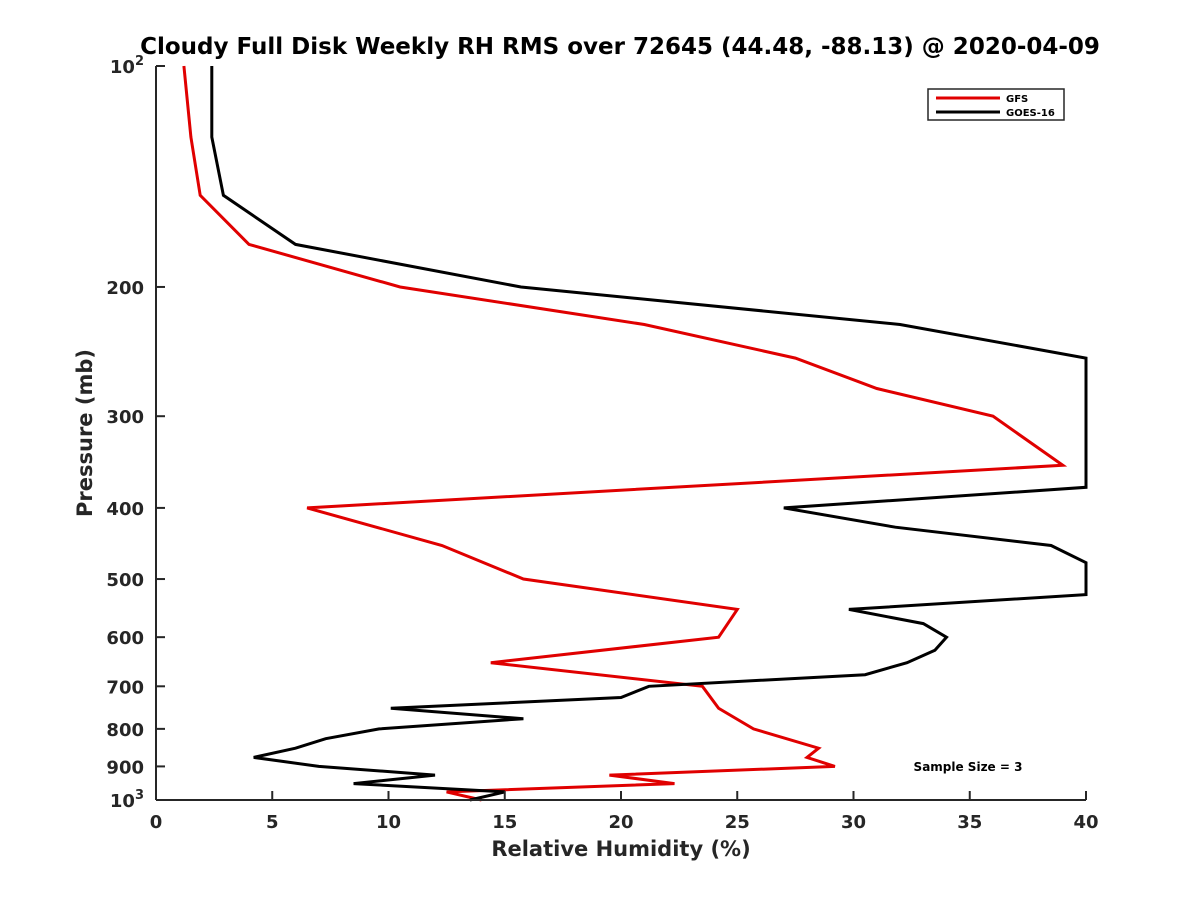  What do you see at coordinates (504, 822) in the screenshot?
I see `x-tick-label: 15` at bounding box center [504, 822].